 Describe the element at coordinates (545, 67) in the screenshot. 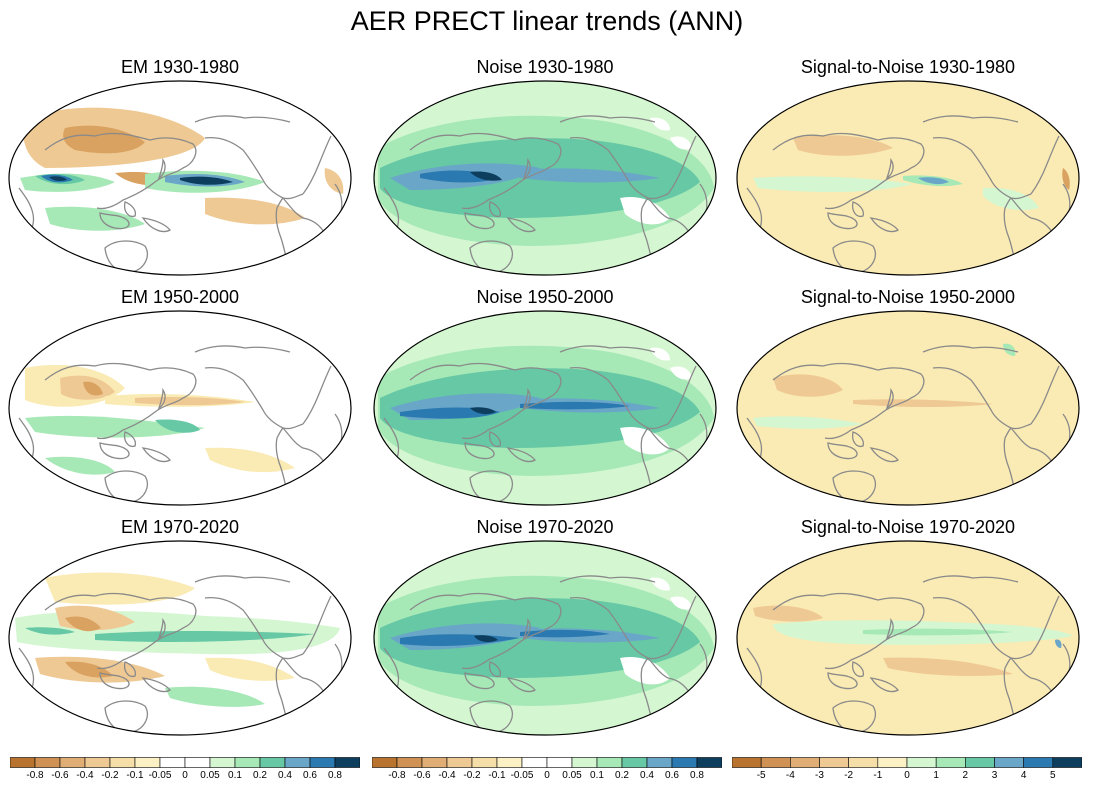

I see `panel-title: Noise 1930-1980` at that location.